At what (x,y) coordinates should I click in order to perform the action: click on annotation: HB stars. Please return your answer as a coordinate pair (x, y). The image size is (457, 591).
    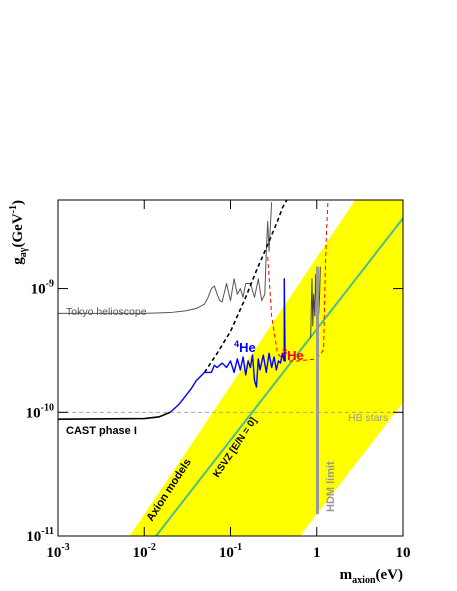
    Looking at the image, I should click on (368, 418).